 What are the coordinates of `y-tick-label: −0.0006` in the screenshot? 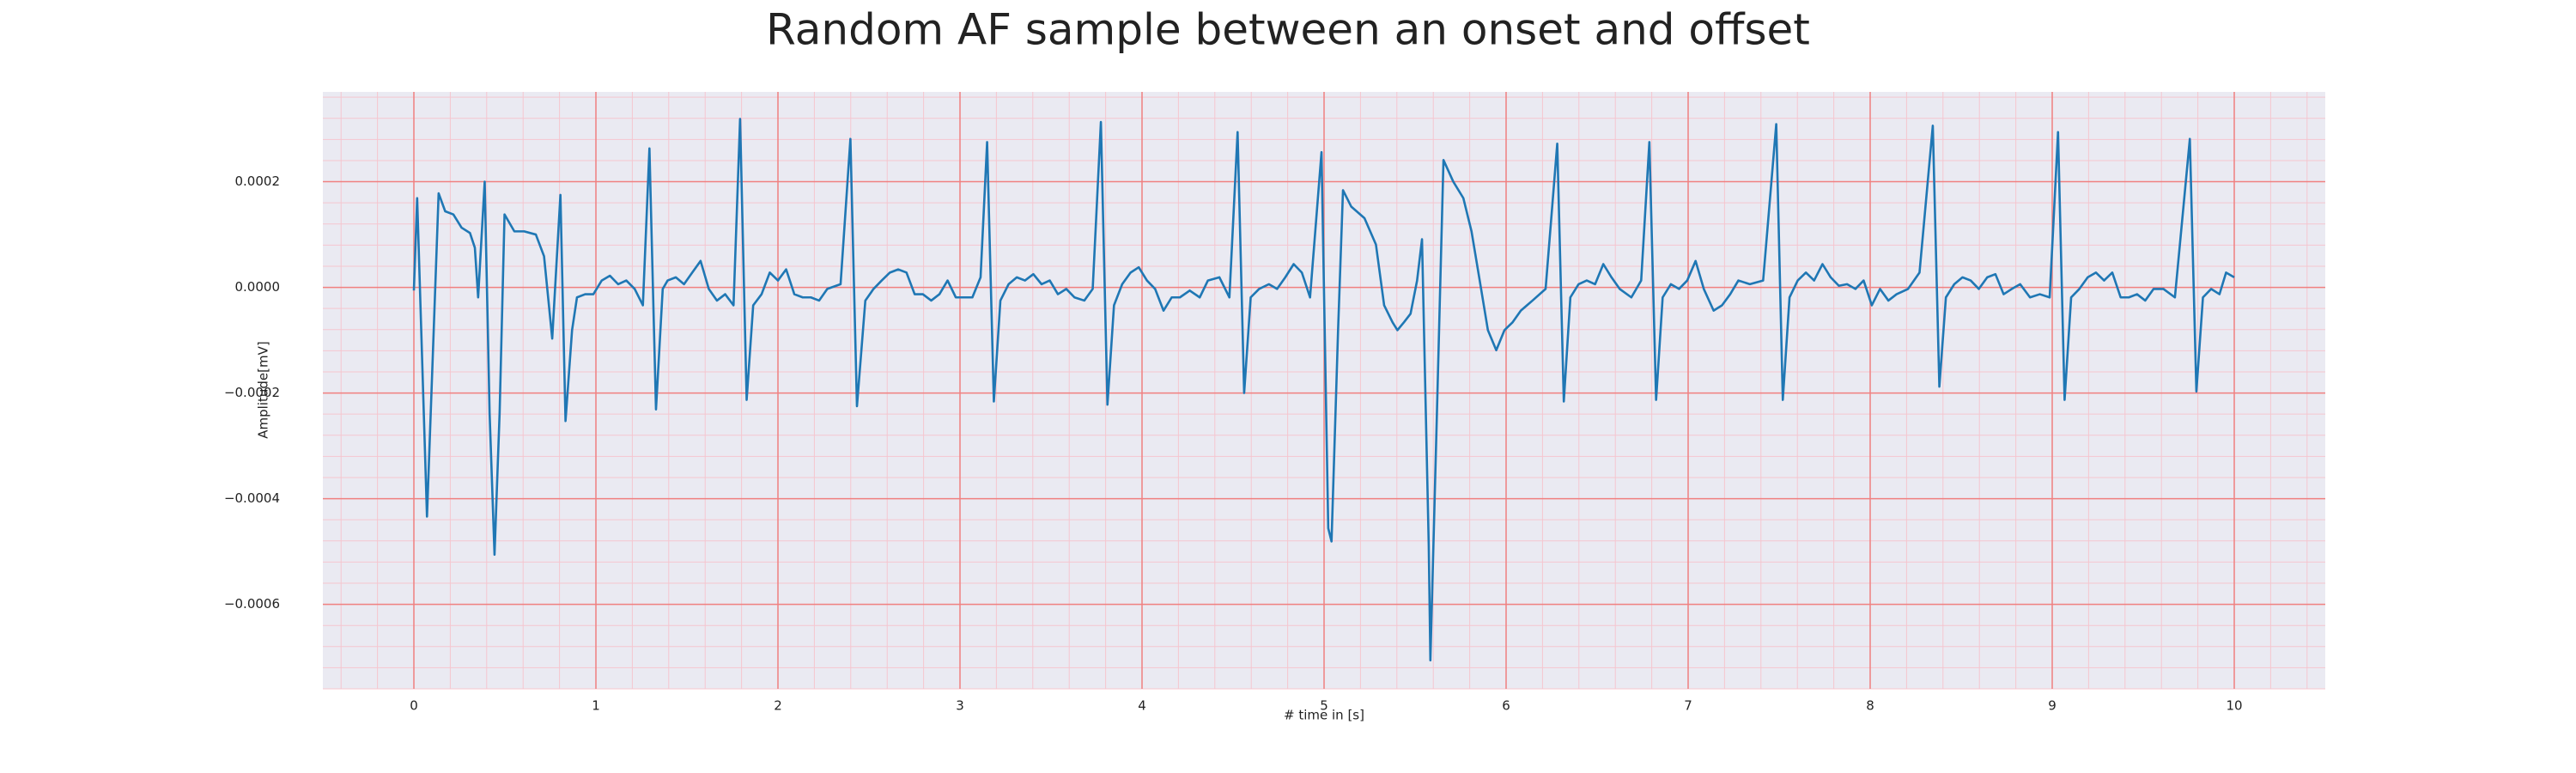 It's located at (252, 604).